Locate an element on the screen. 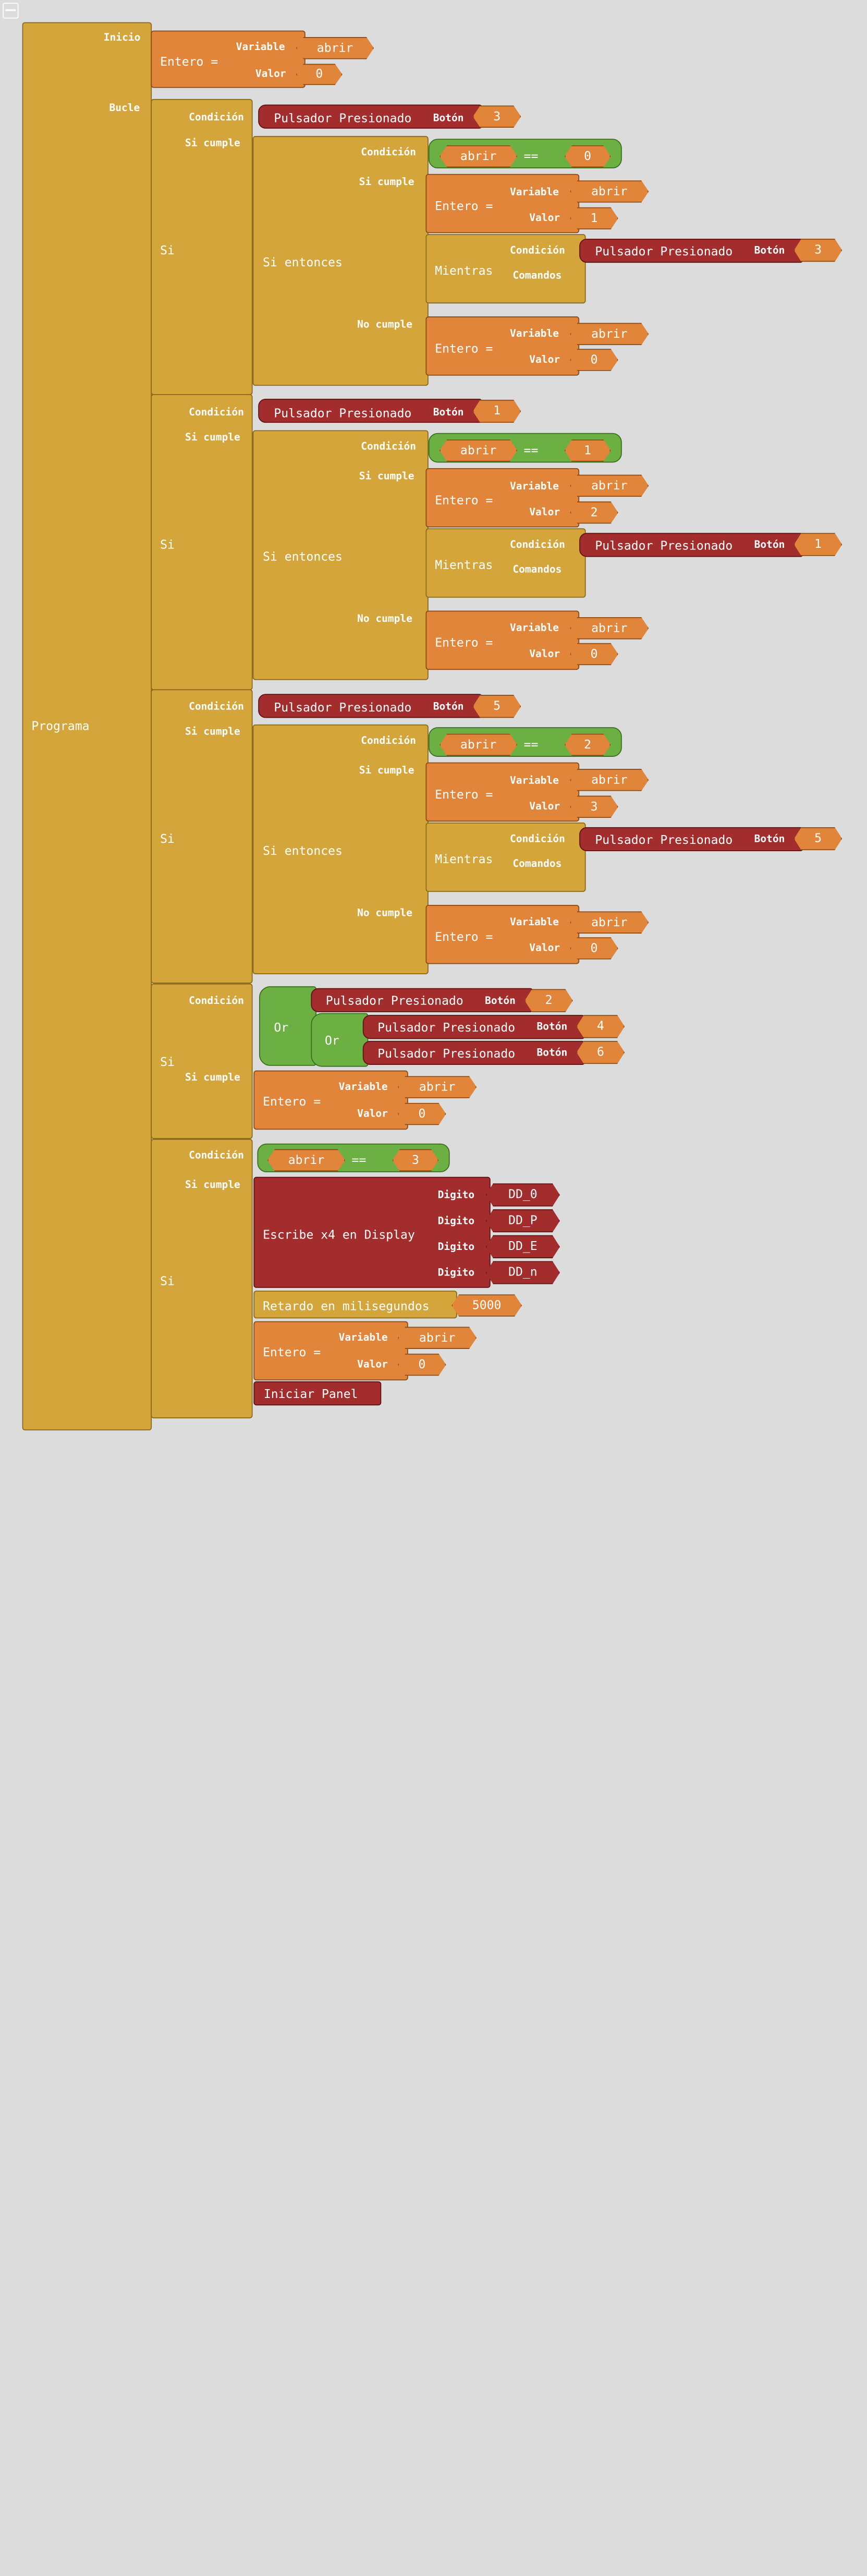 The height and width of the screenshot is (2576, 867). if3-label: Si is located at coordinates (167, 839).